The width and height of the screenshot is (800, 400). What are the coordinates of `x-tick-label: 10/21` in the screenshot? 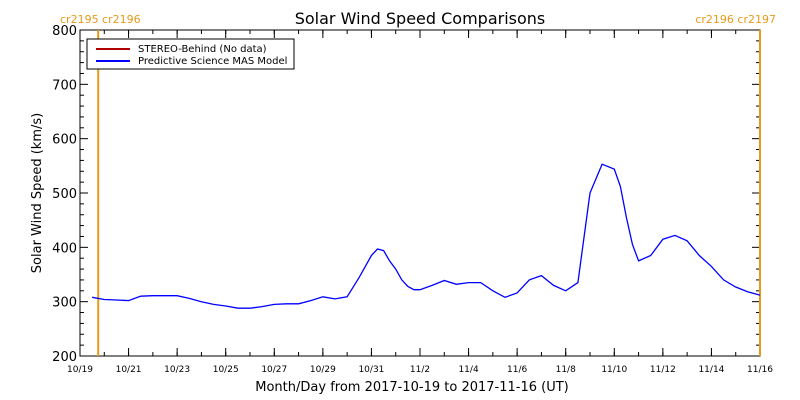 It's located at (129, 370).